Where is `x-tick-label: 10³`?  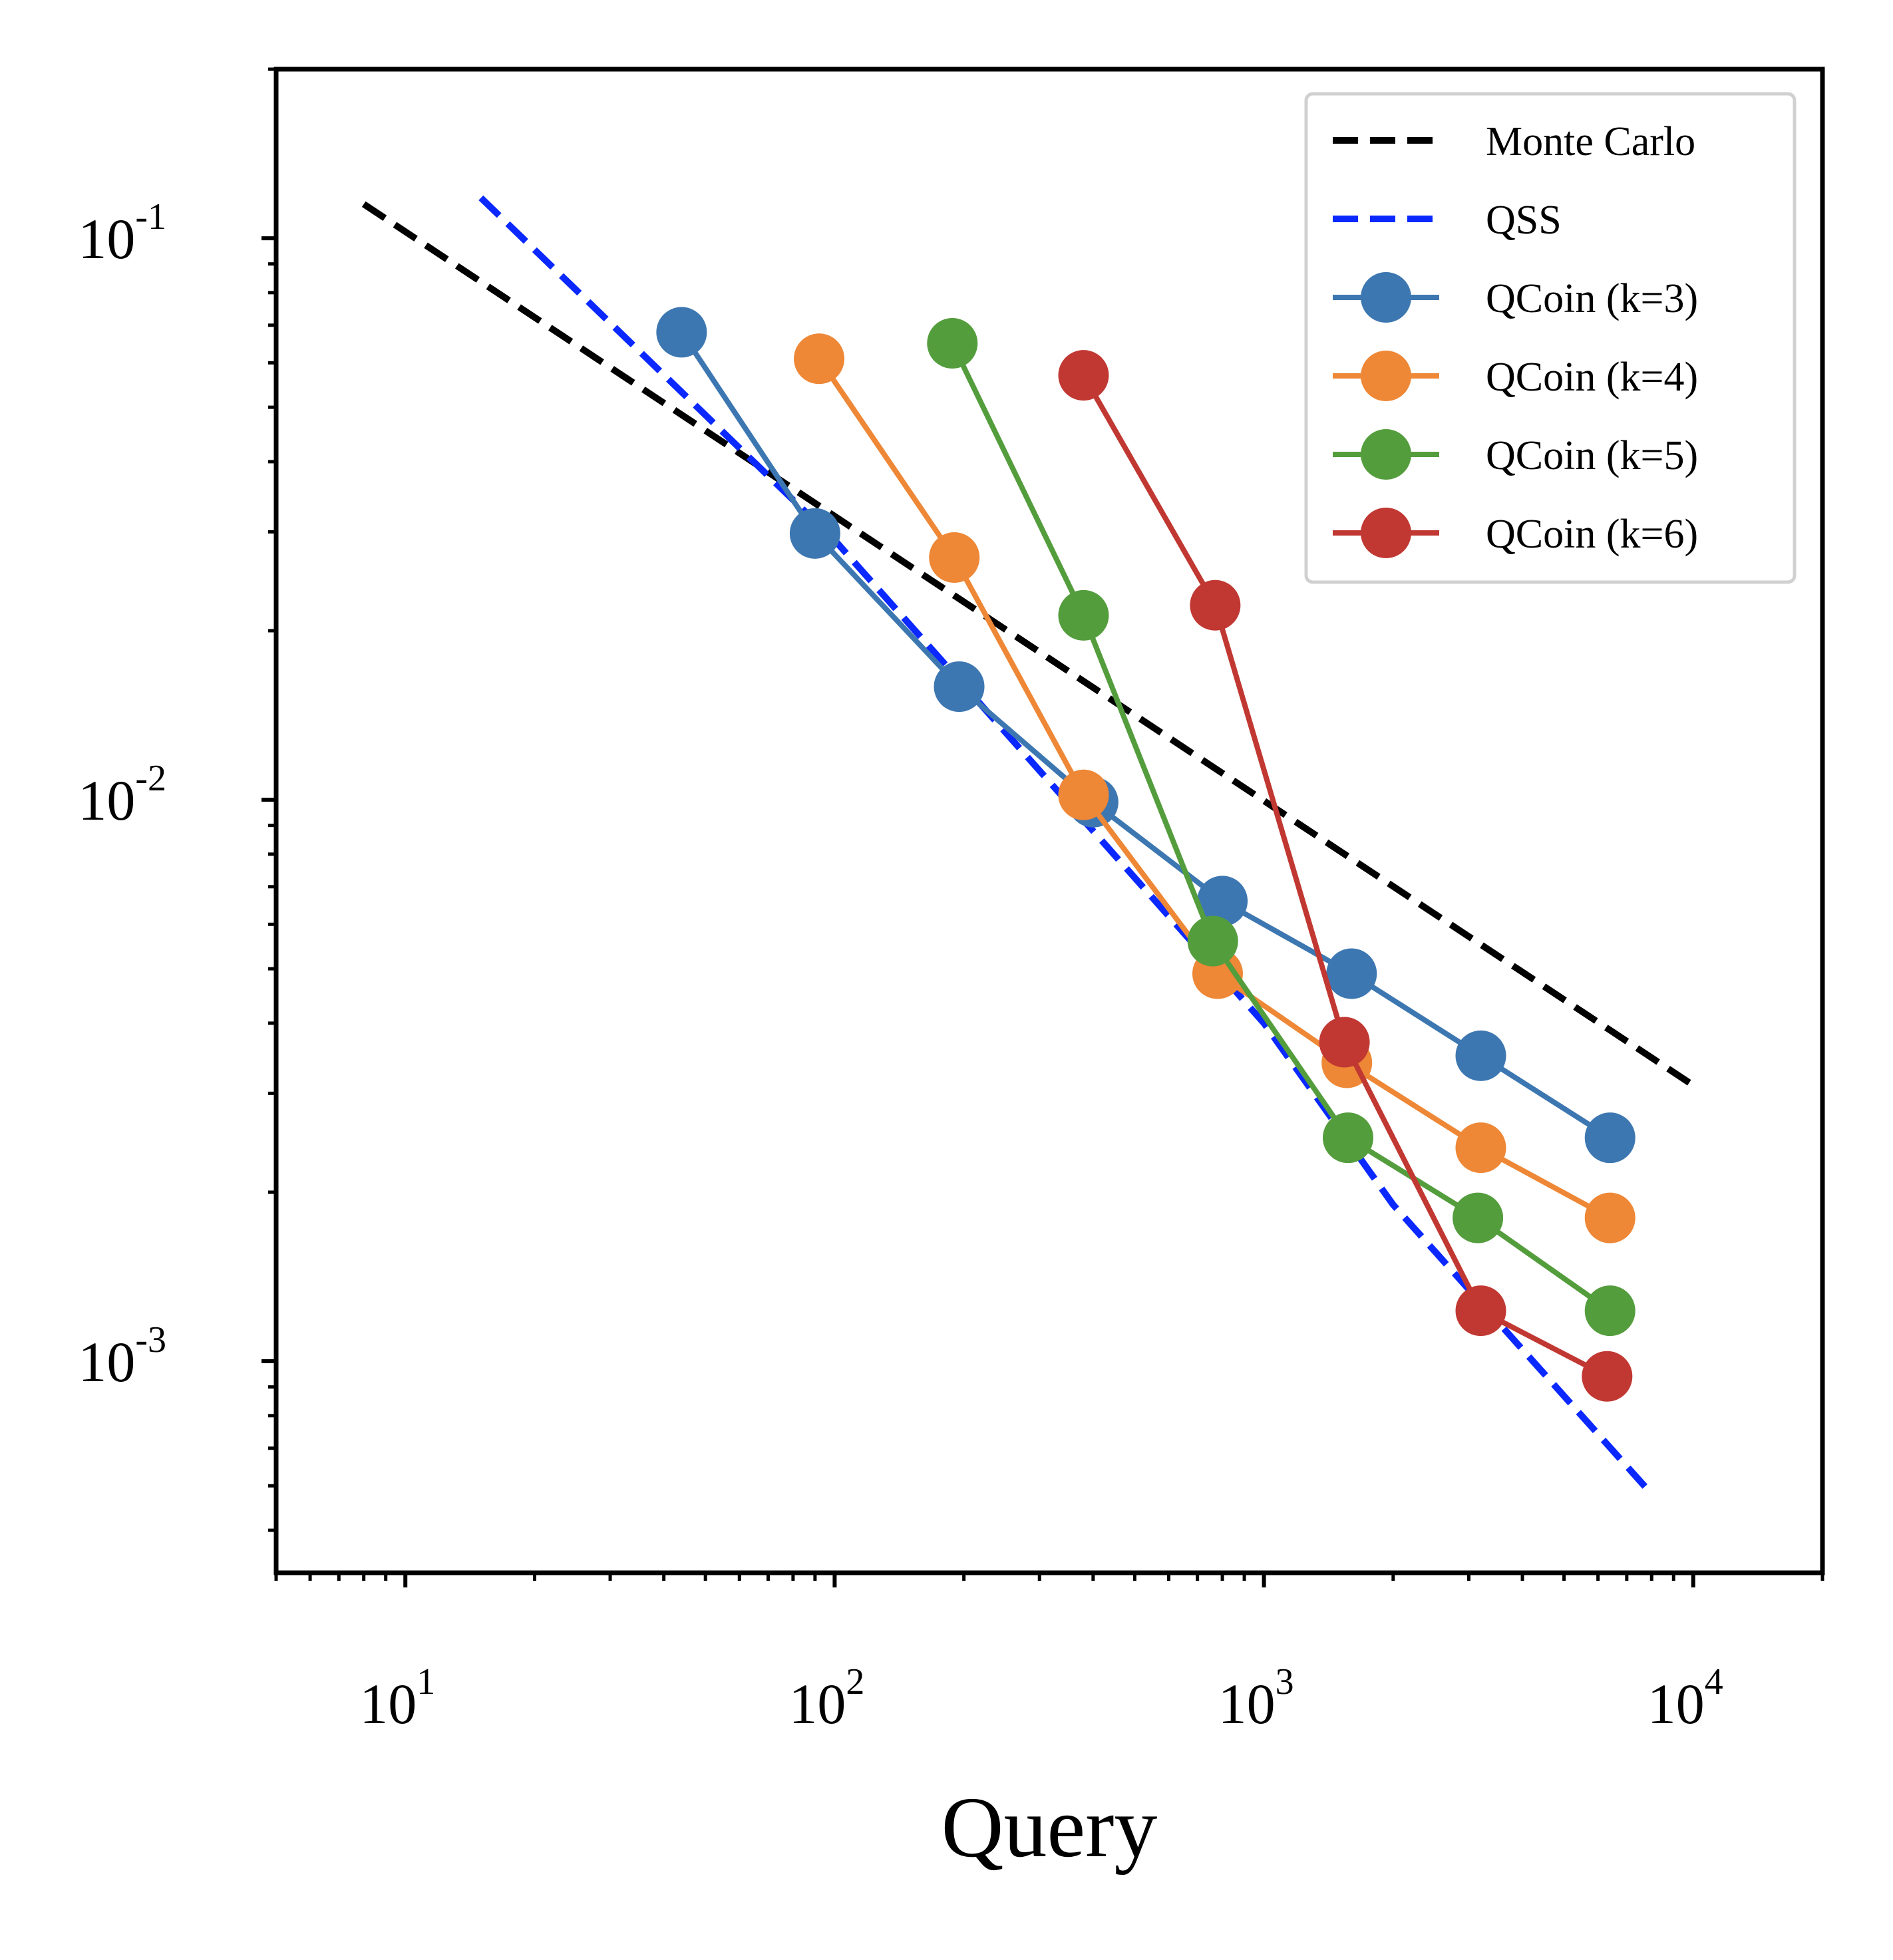
x-tick-label: 10³ is located at coordinates (1256, 1698).